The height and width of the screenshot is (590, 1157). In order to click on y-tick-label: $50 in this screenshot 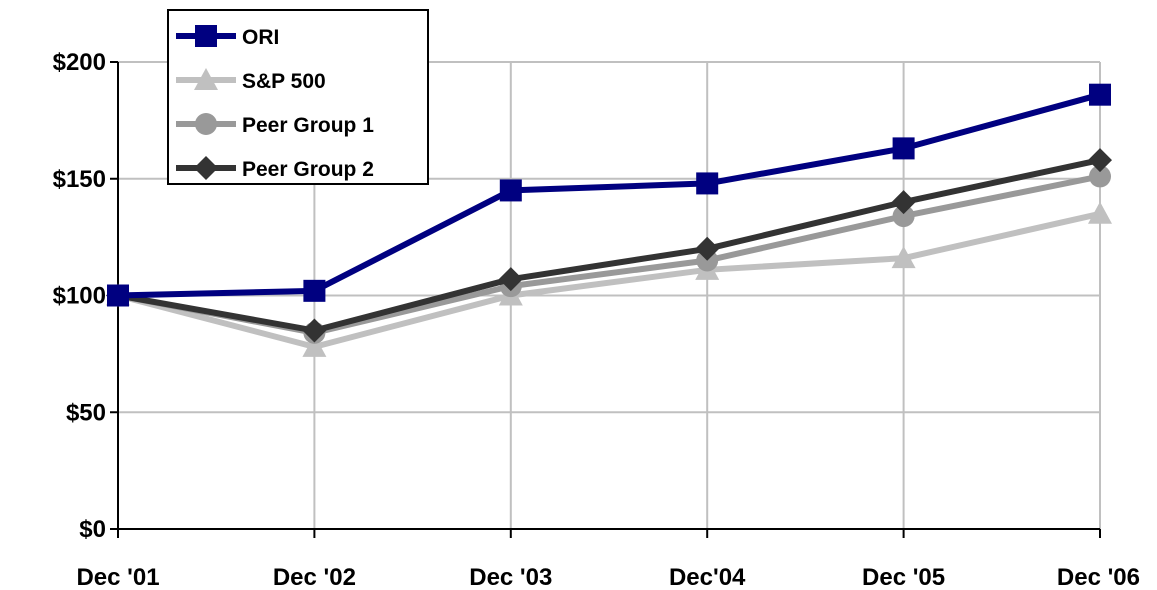, I will do `click(86, 412)`.